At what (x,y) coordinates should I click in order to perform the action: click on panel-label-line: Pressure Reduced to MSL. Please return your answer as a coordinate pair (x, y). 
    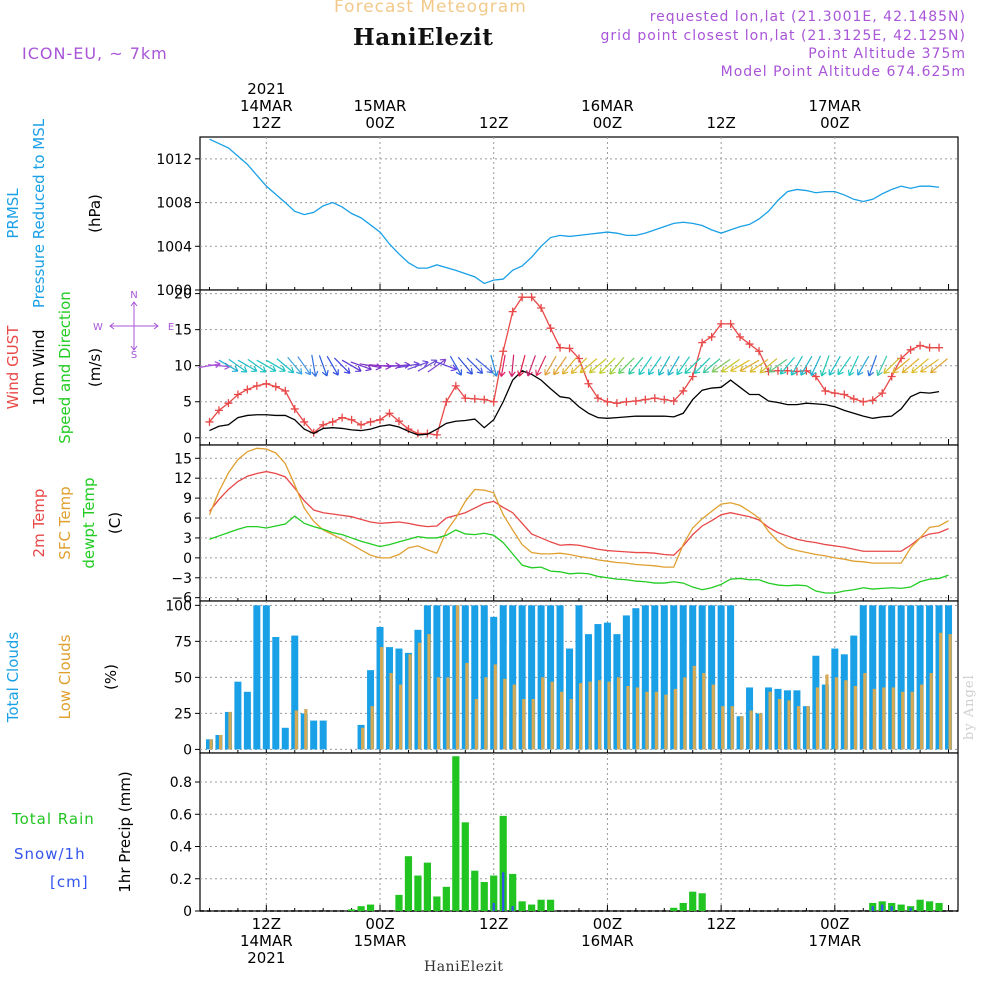
    Looking at the image, I should click on (39, 213).